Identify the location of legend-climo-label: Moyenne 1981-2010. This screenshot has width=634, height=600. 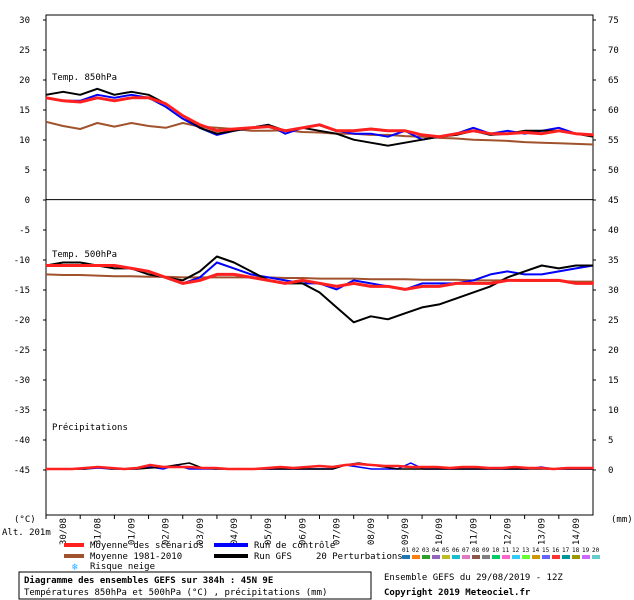
(136, 557).